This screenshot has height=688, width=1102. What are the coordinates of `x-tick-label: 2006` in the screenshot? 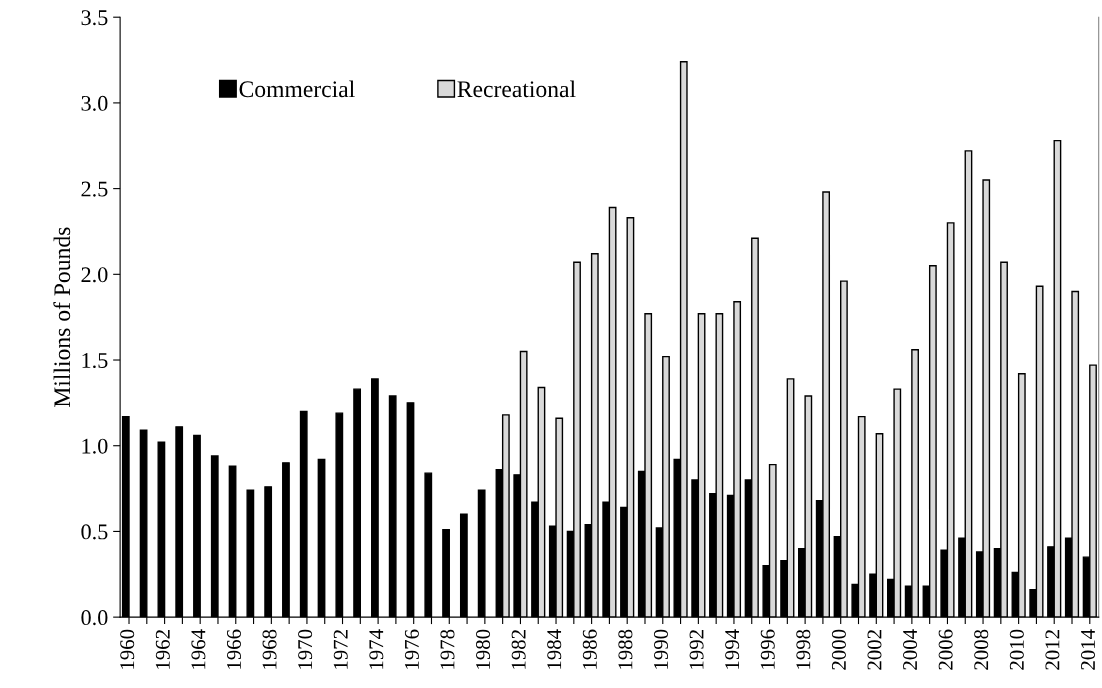 It's located at (945, 649).